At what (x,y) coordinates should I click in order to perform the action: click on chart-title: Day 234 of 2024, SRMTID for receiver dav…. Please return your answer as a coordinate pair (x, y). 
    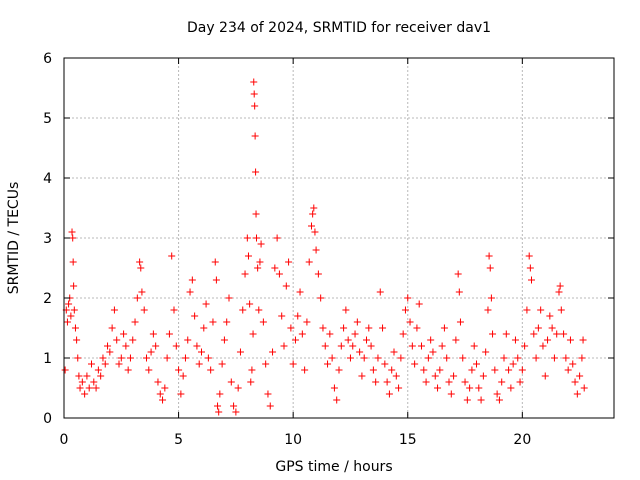
    Looking at the image, I should click on (339, 28).